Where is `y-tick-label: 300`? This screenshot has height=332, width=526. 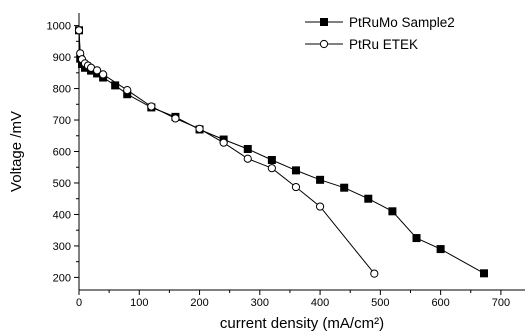
y-tick-label: 300 is located at coordinates (62, 247).